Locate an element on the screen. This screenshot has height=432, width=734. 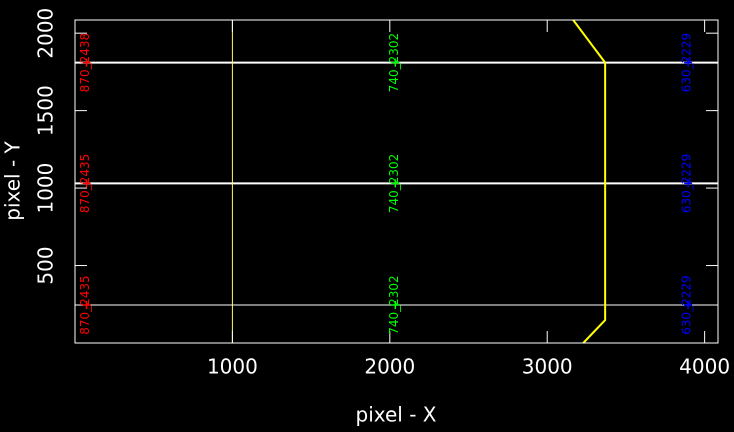
x-tick-label: 3000 is located at coordinates (547, 367).